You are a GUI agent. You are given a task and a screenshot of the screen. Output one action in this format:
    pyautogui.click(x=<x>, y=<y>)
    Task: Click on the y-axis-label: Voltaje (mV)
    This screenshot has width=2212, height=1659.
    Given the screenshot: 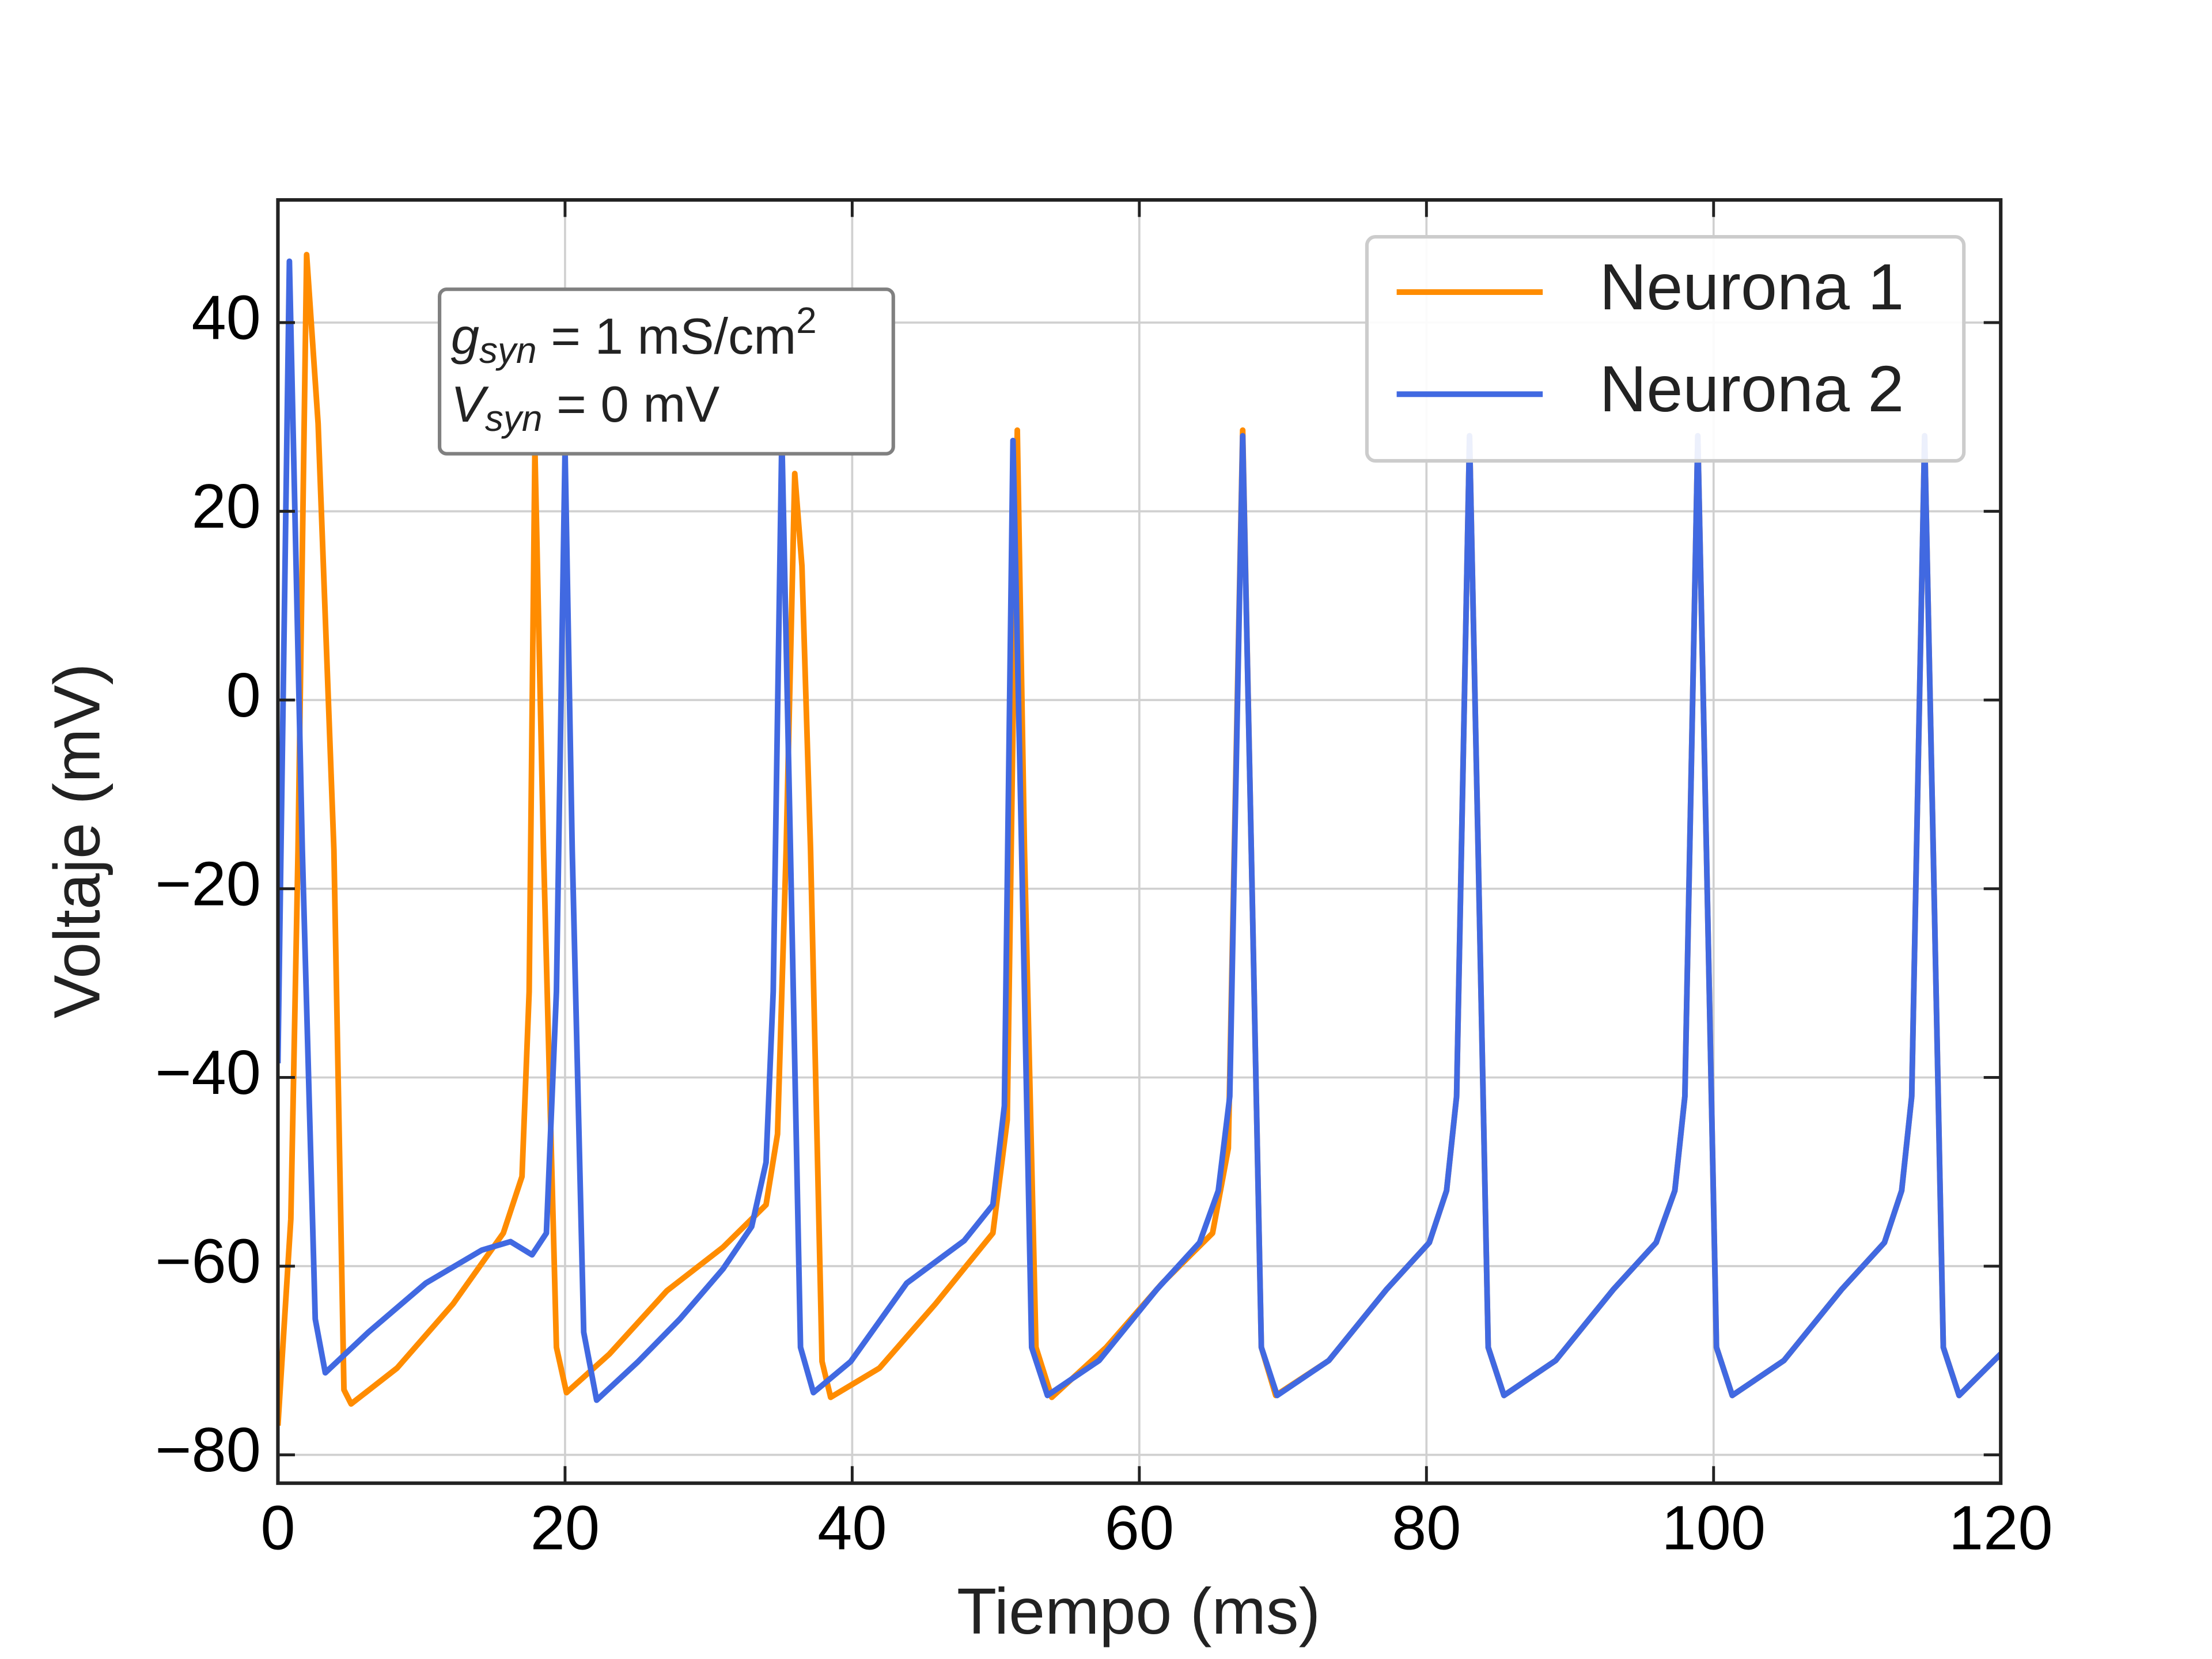 What is the action you would take?
    pyautogui.click(x=76, y=840)
    